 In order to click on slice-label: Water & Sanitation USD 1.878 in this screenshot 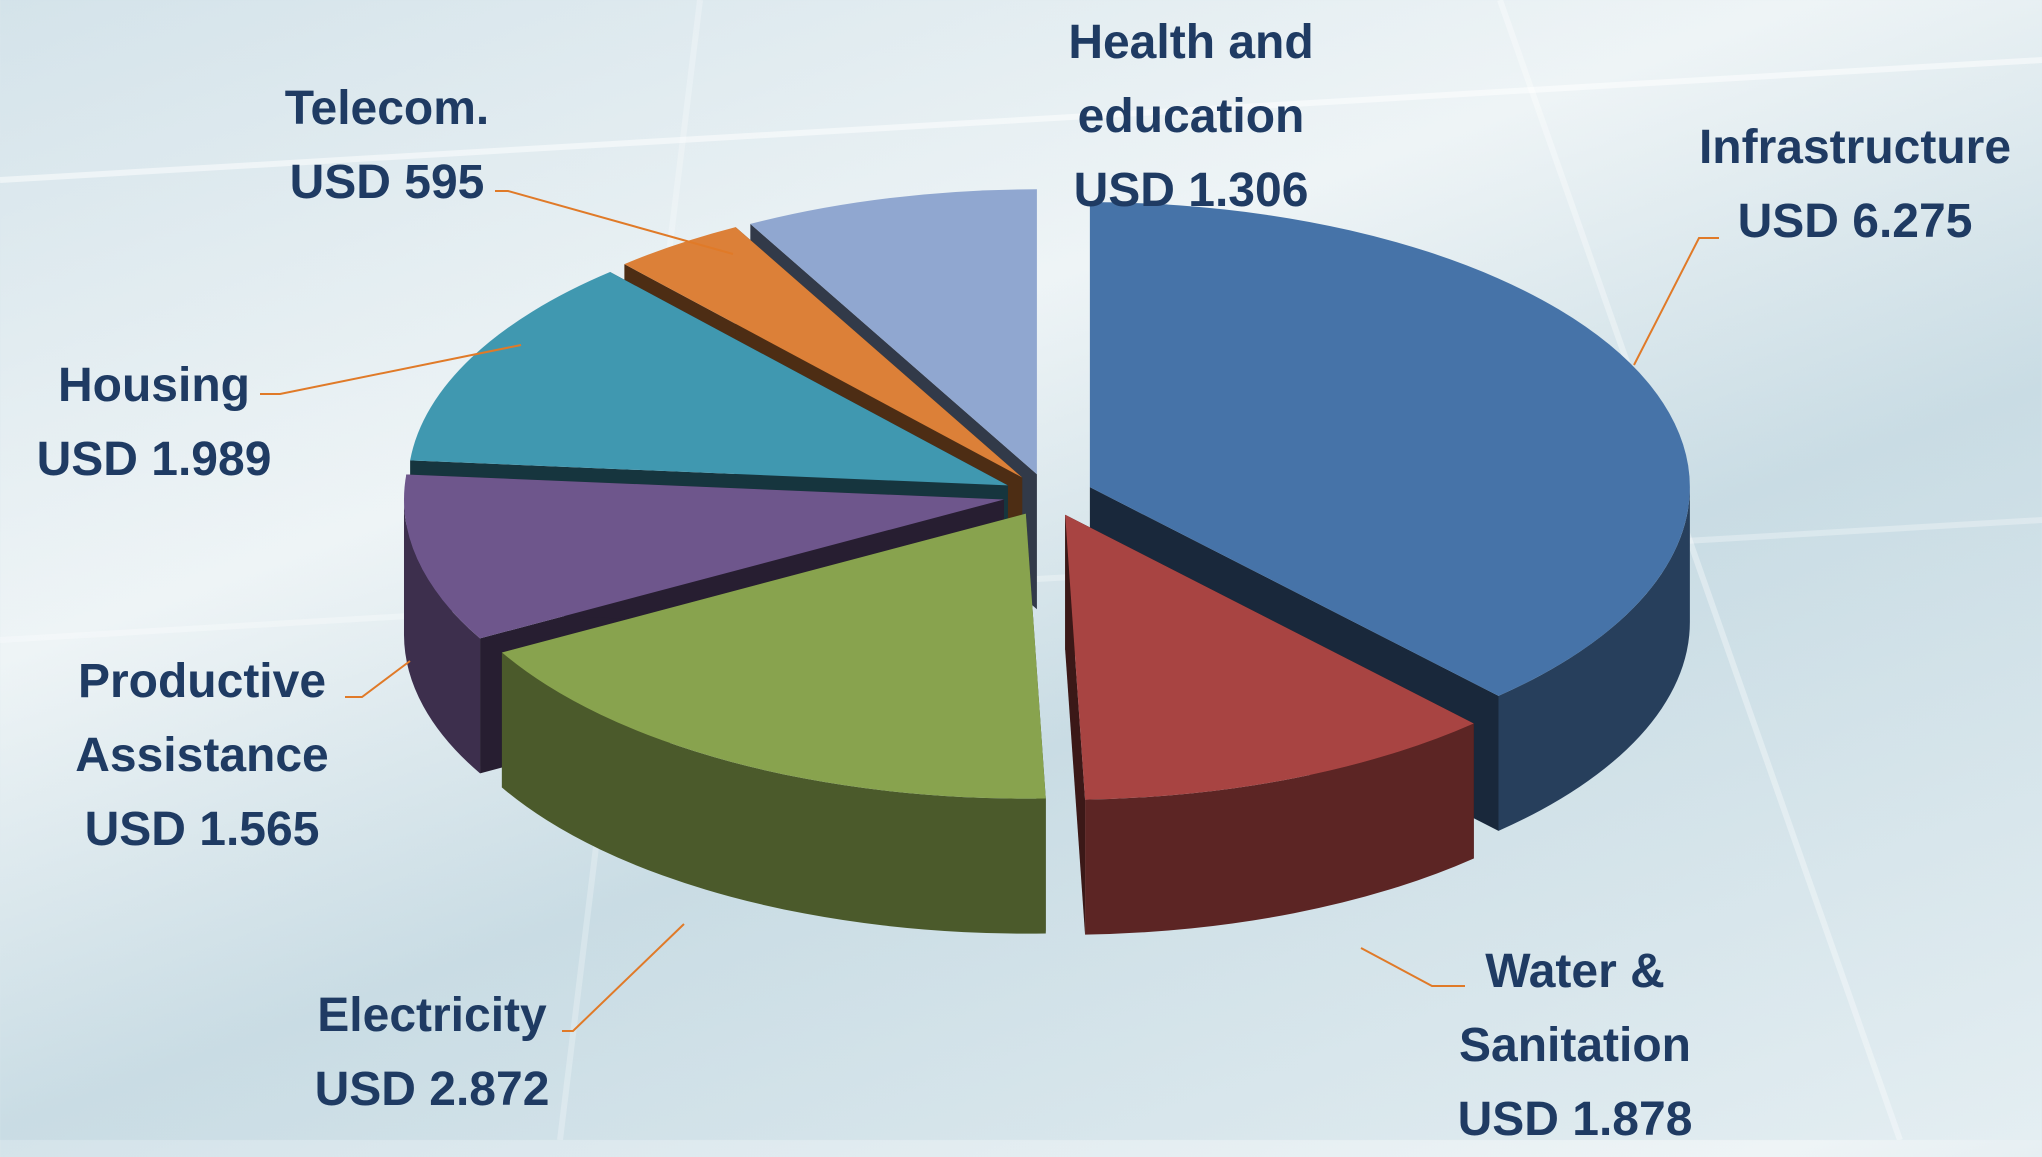, I will do `click(1575, 1046)`.